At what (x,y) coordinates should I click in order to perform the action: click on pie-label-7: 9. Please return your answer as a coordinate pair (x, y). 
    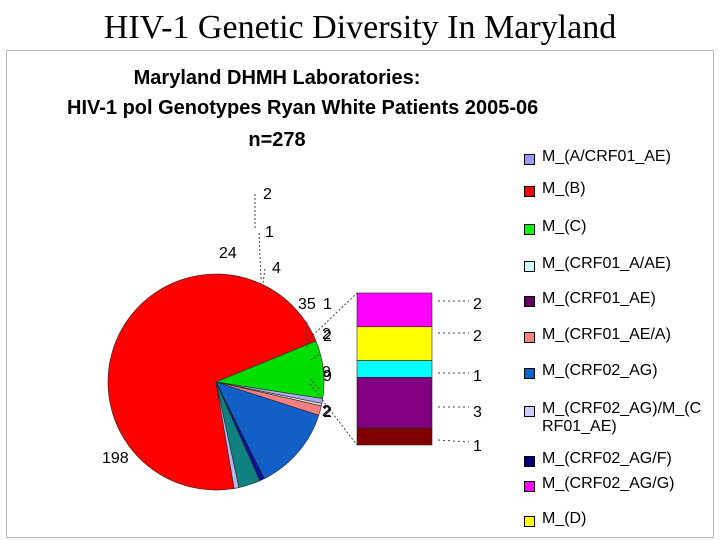
    Looking at the image, I should click on (326, 372).